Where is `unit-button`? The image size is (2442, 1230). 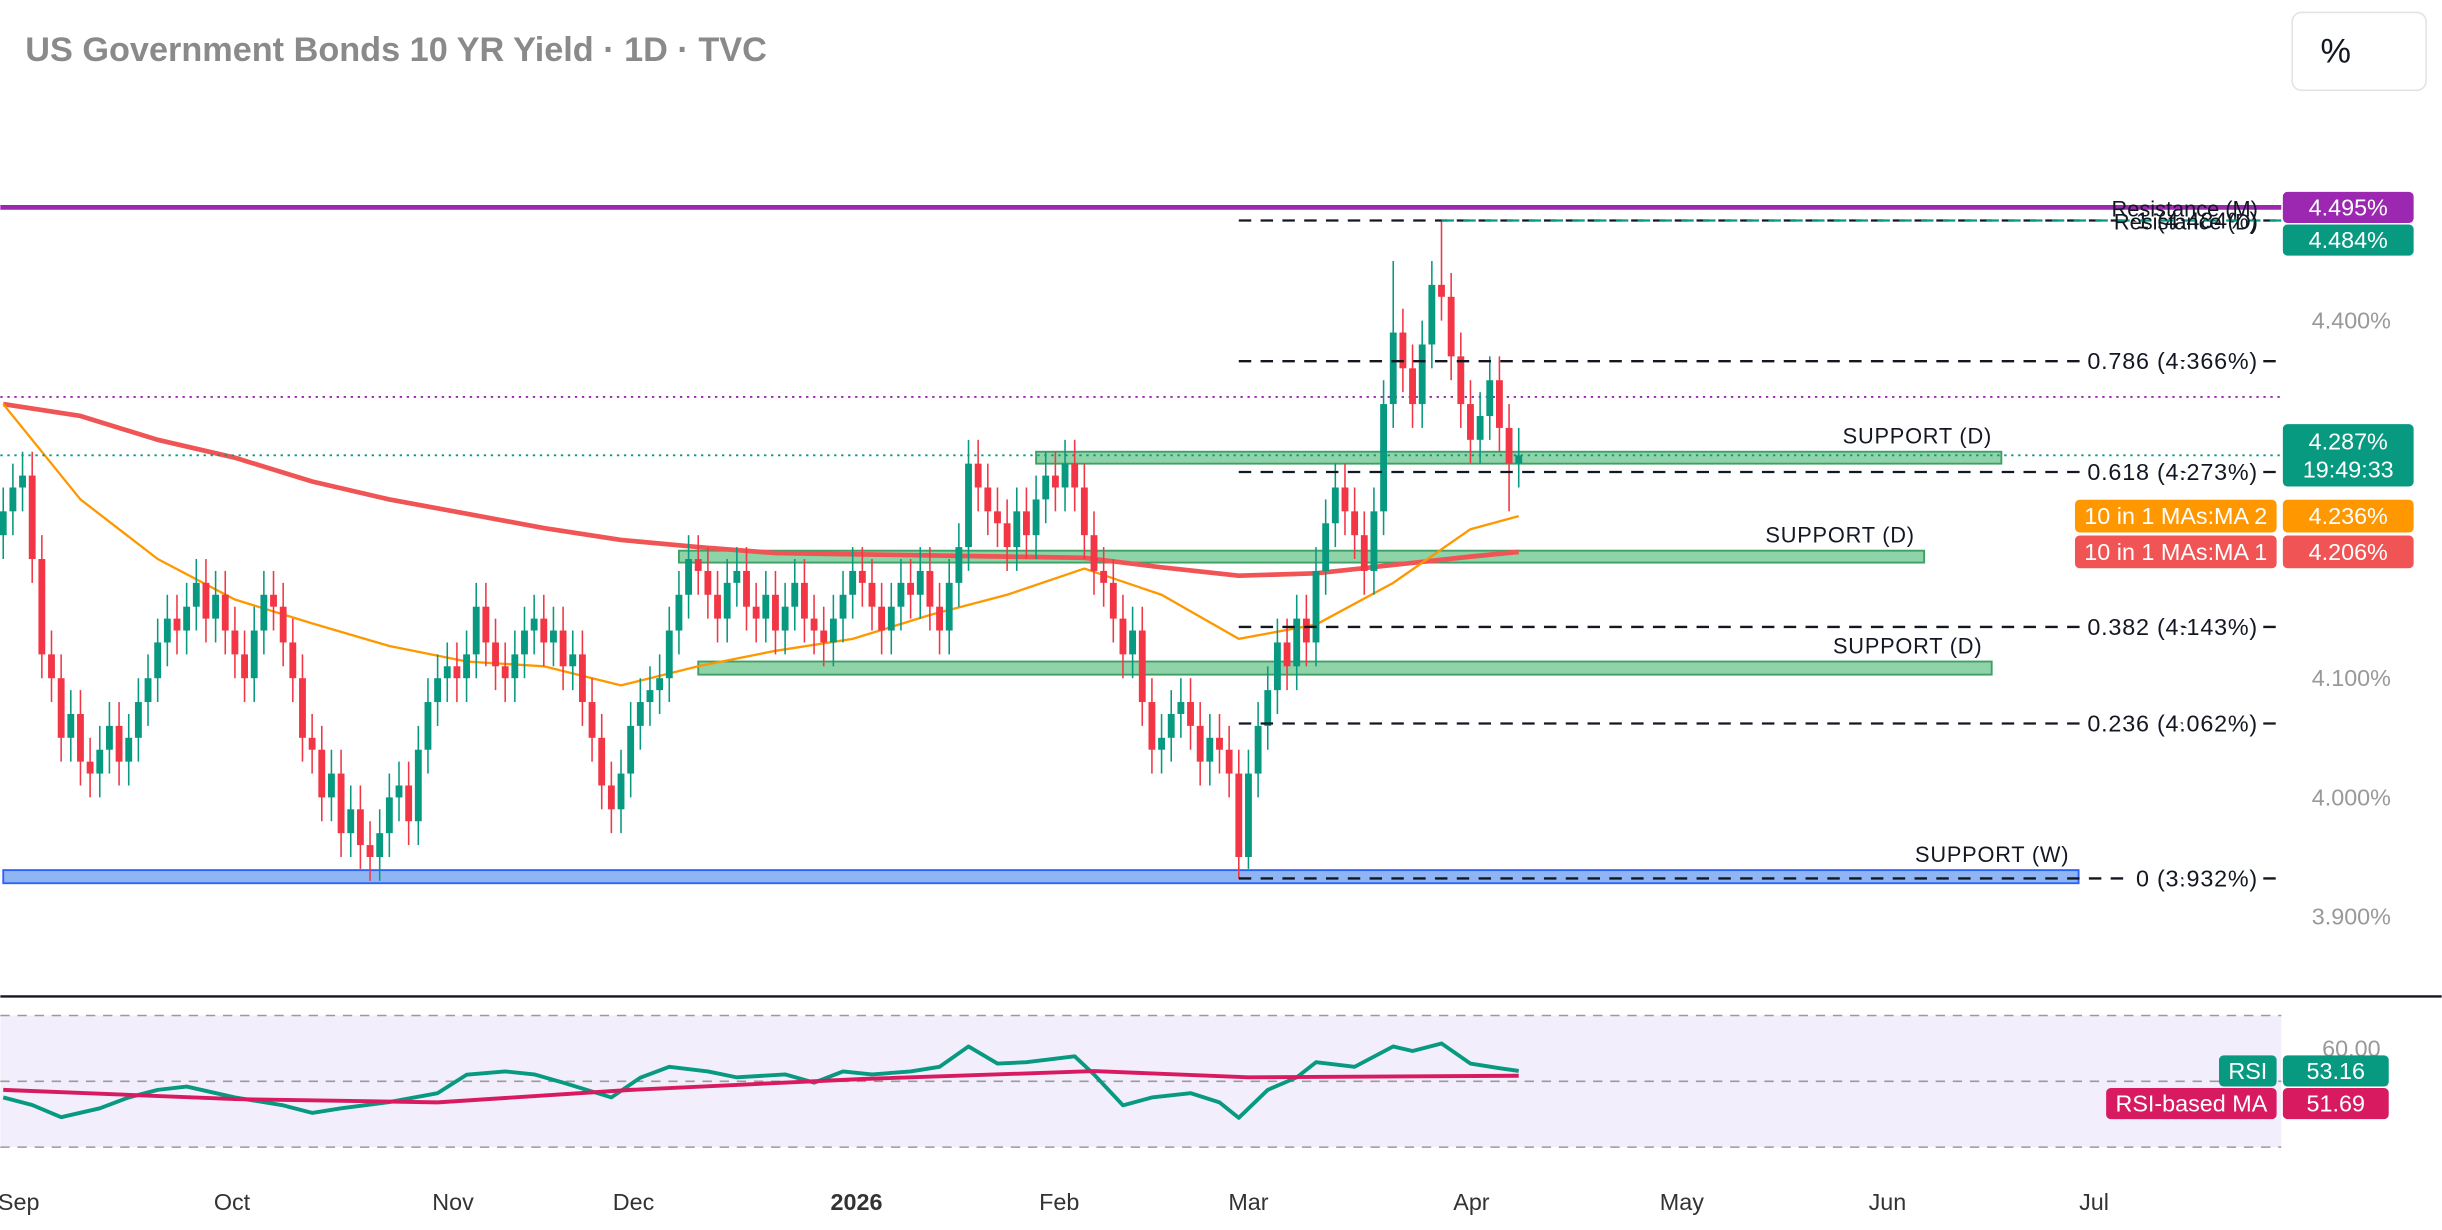
unit-button is located at coordinates (2359, 51).